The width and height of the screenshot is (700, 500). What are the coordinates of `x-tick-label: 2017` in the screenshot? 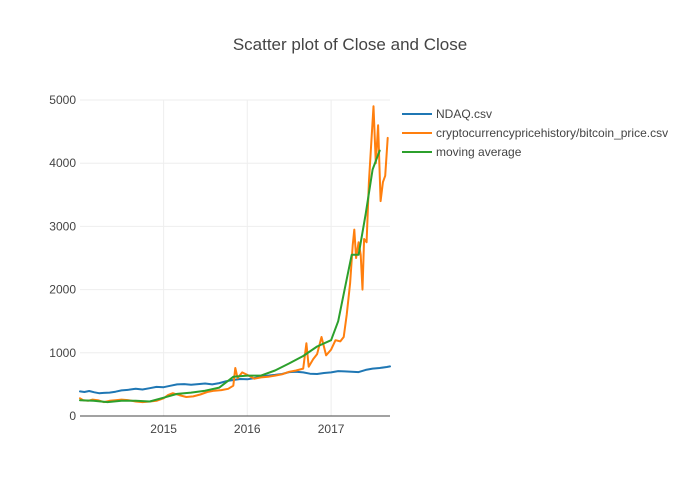 It's located at (331, 429).